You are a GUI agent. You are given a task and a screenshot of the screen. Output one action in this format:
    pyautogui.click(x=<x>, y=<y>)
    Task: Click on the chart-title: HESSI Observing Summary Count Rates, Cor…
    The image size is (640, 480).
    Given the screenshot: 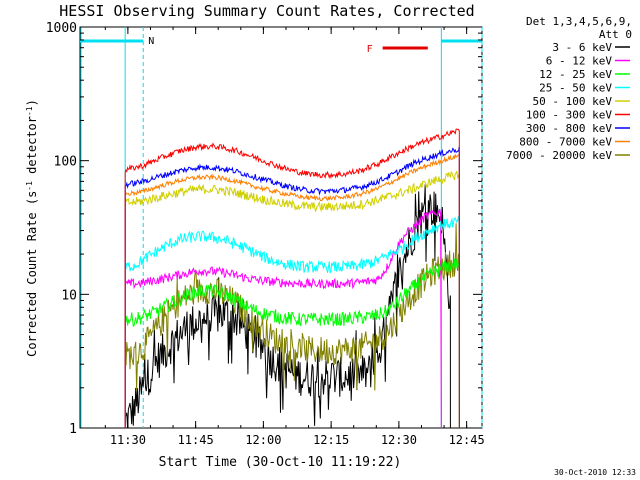 What is the action you would take?
    pyautogui.click(x=266, y=11)
    